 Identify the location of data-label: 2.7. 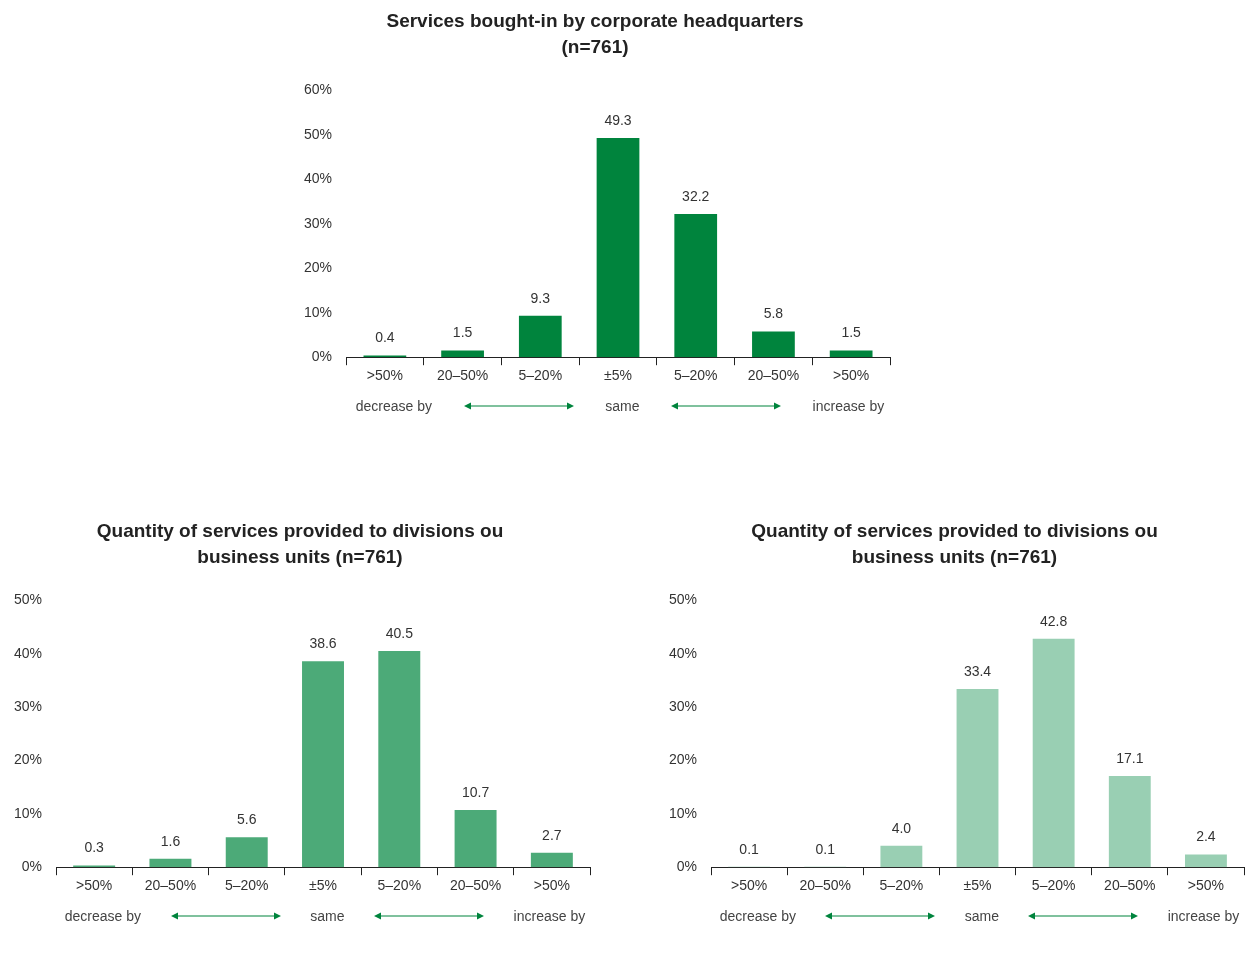
(552, 834).